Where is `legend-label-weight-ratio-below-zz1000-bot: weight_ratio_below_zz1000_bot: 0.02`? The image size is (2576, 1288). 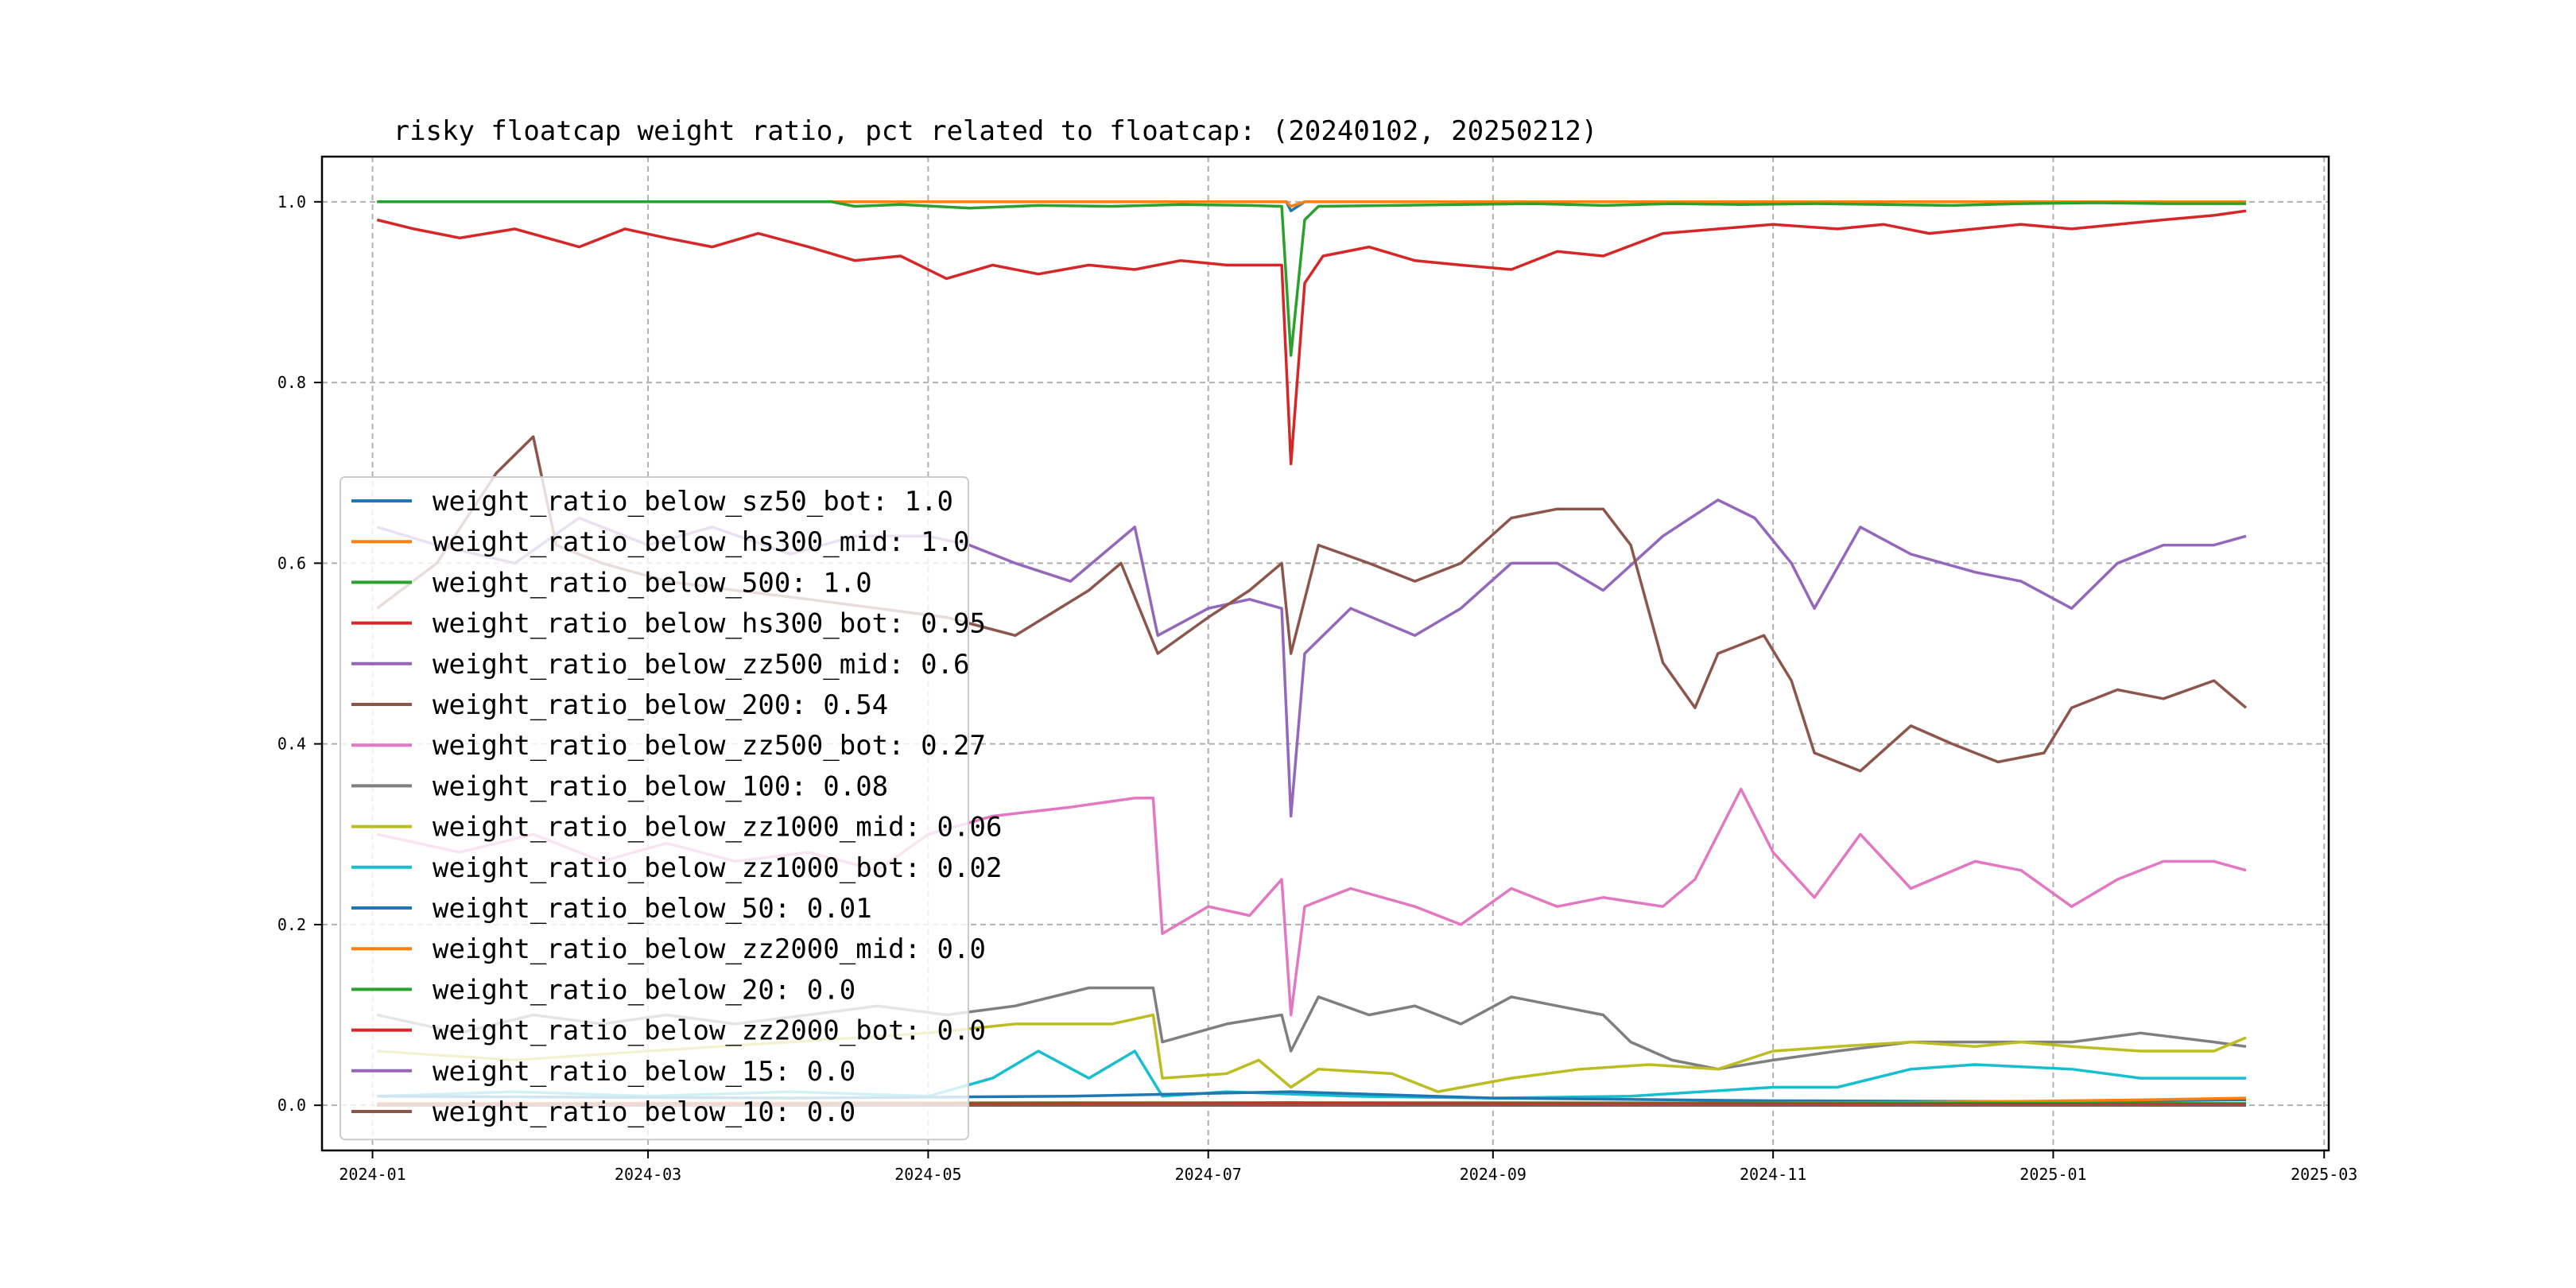 legend-label-weight-ratio-below-zz1000-bot: weight_ratio_below_zz1000_bot: 0.02 is located at coordinates (718, 868).